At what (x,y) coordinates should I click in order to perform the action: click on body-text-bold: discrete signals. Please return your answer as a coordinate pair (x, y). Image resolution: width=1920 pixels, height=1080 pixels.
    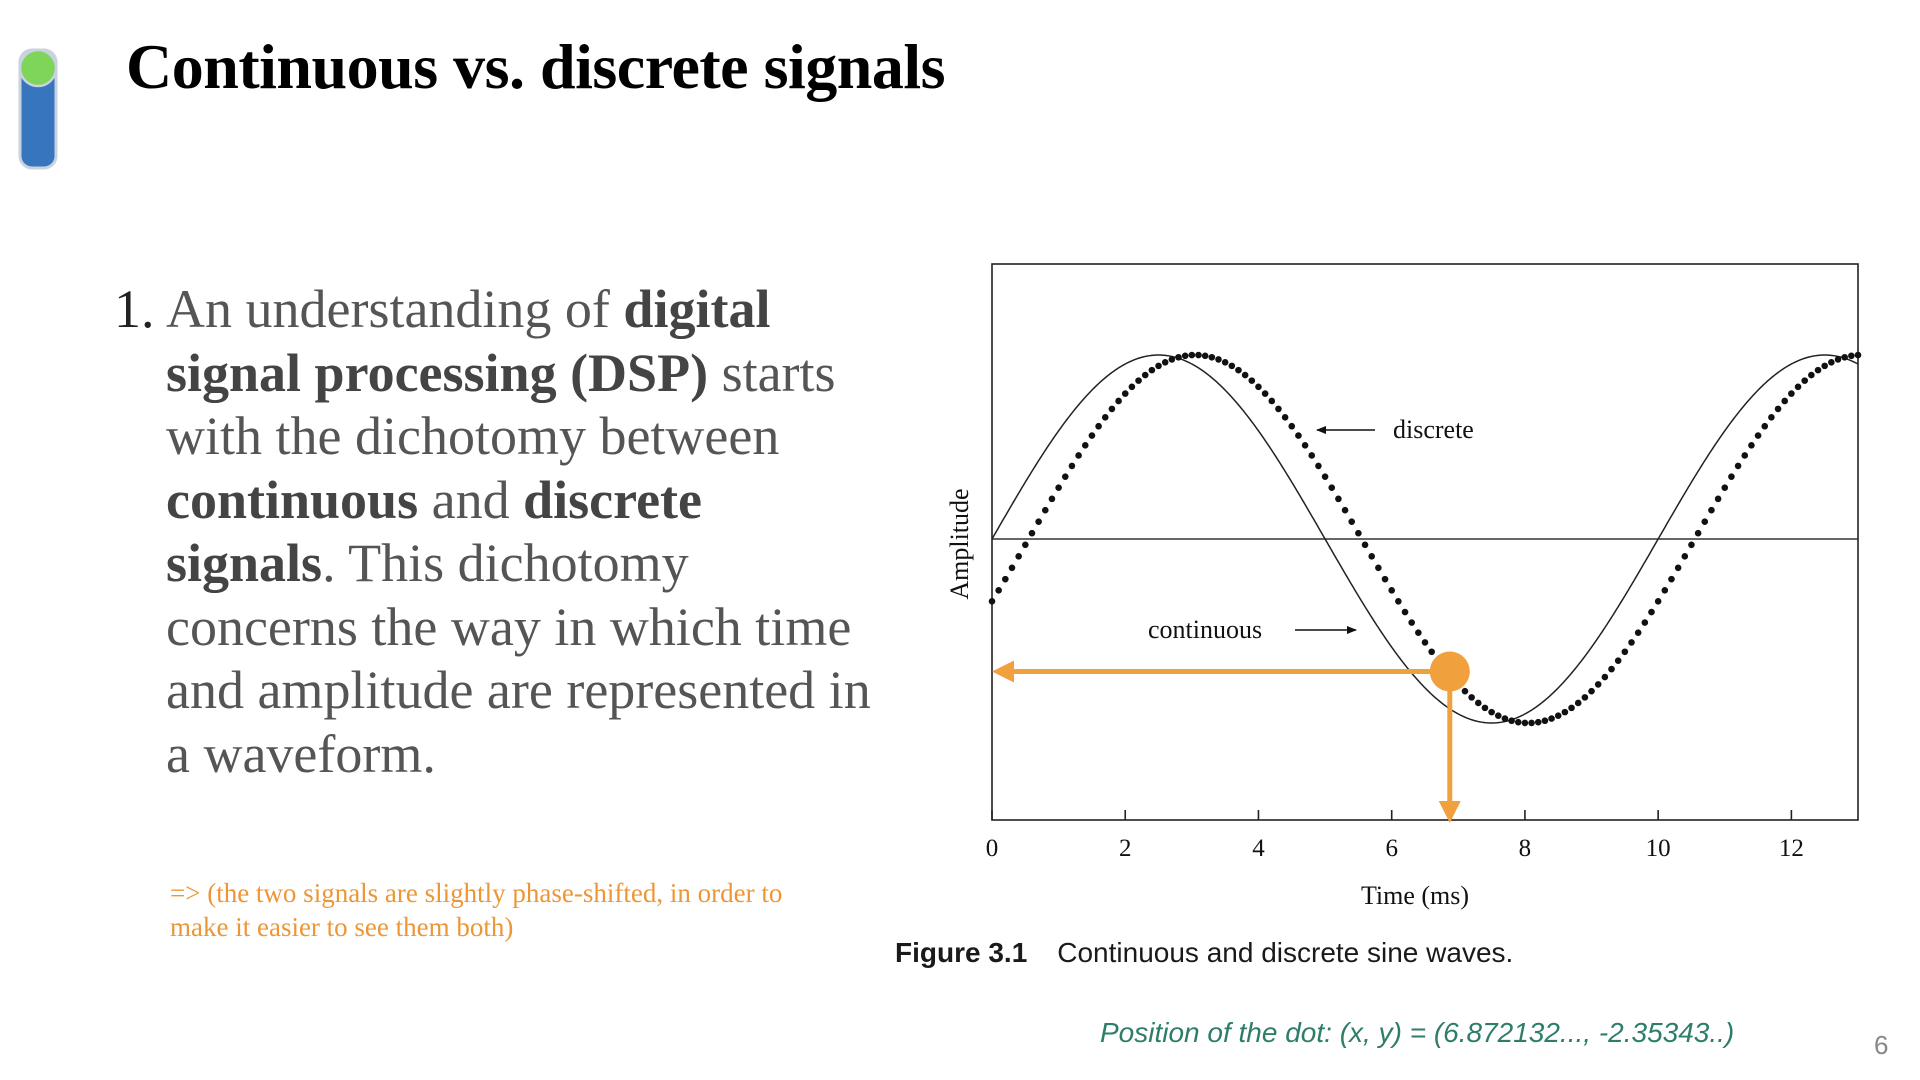
    Looking at the image, I should click on (434, 531).